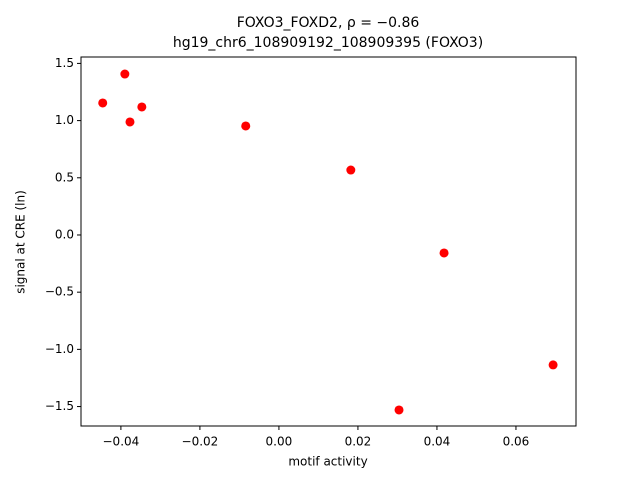 This screenshot has height=480, width=640. Describe the element at coordinates (121, 442) in the screenshot. I see `x-tick-label: −0.04` at that location.